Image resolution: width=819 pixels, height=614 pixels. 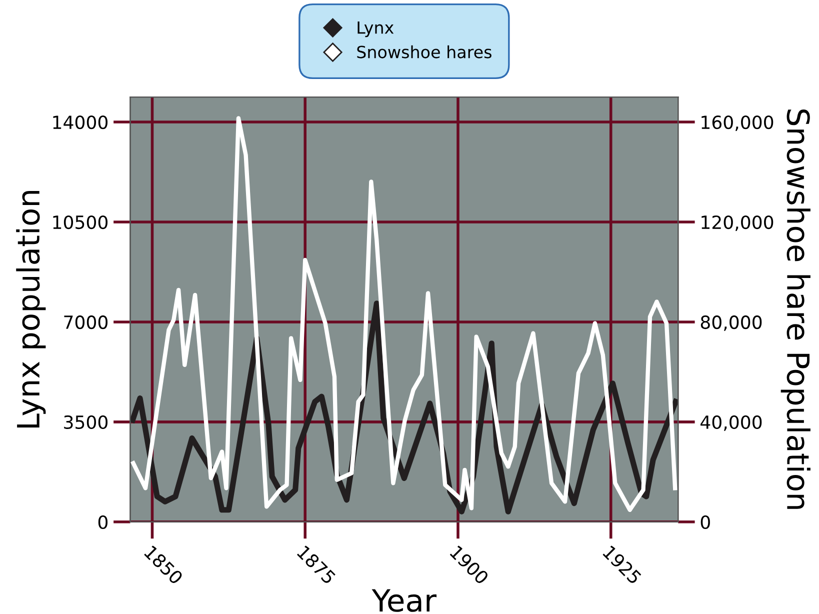 I want to click on legend-label: Lynx, so click(x=376, y=29).